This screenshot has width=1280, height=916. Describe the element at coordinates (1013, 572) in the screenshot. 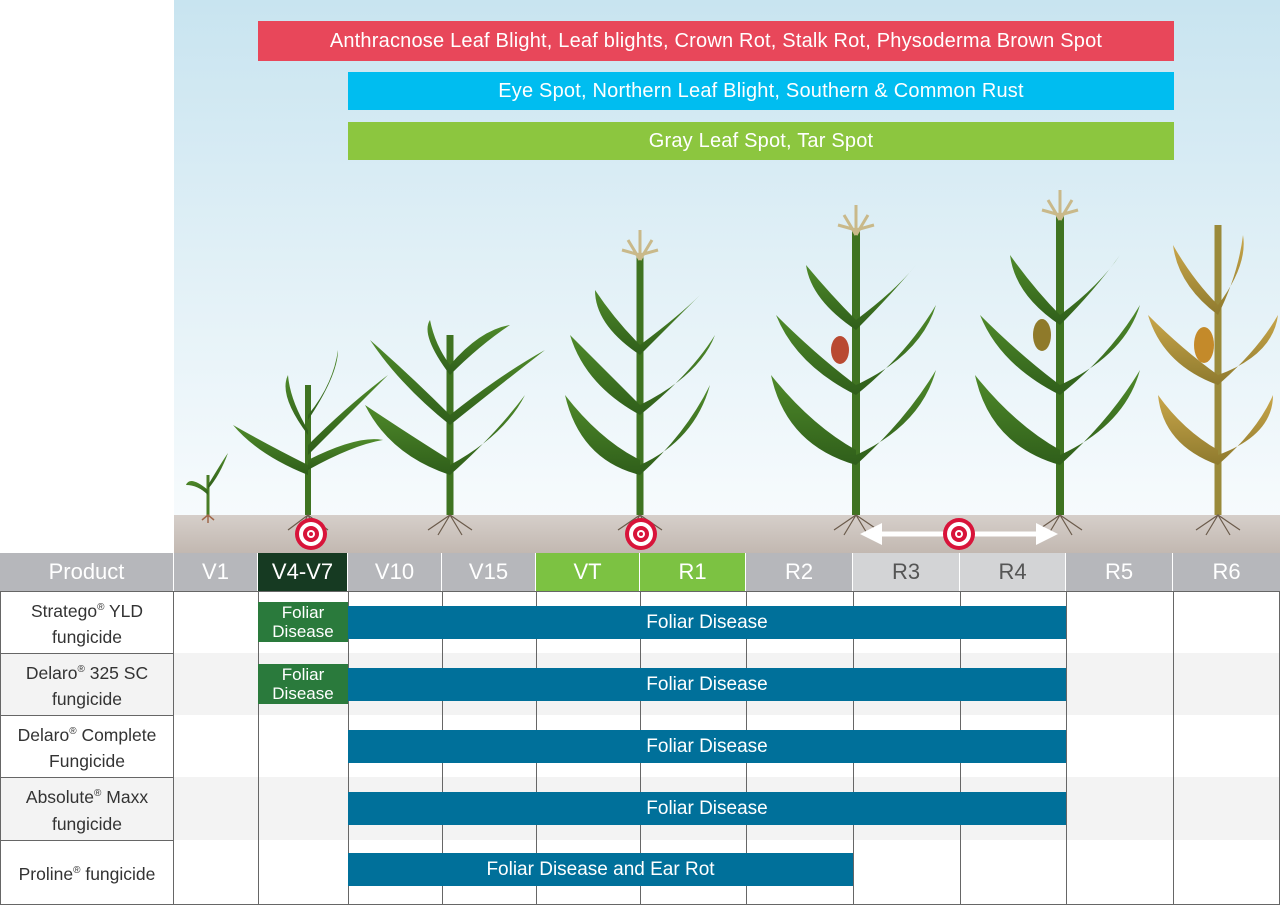

I see `stage-r4: R4` at that location.